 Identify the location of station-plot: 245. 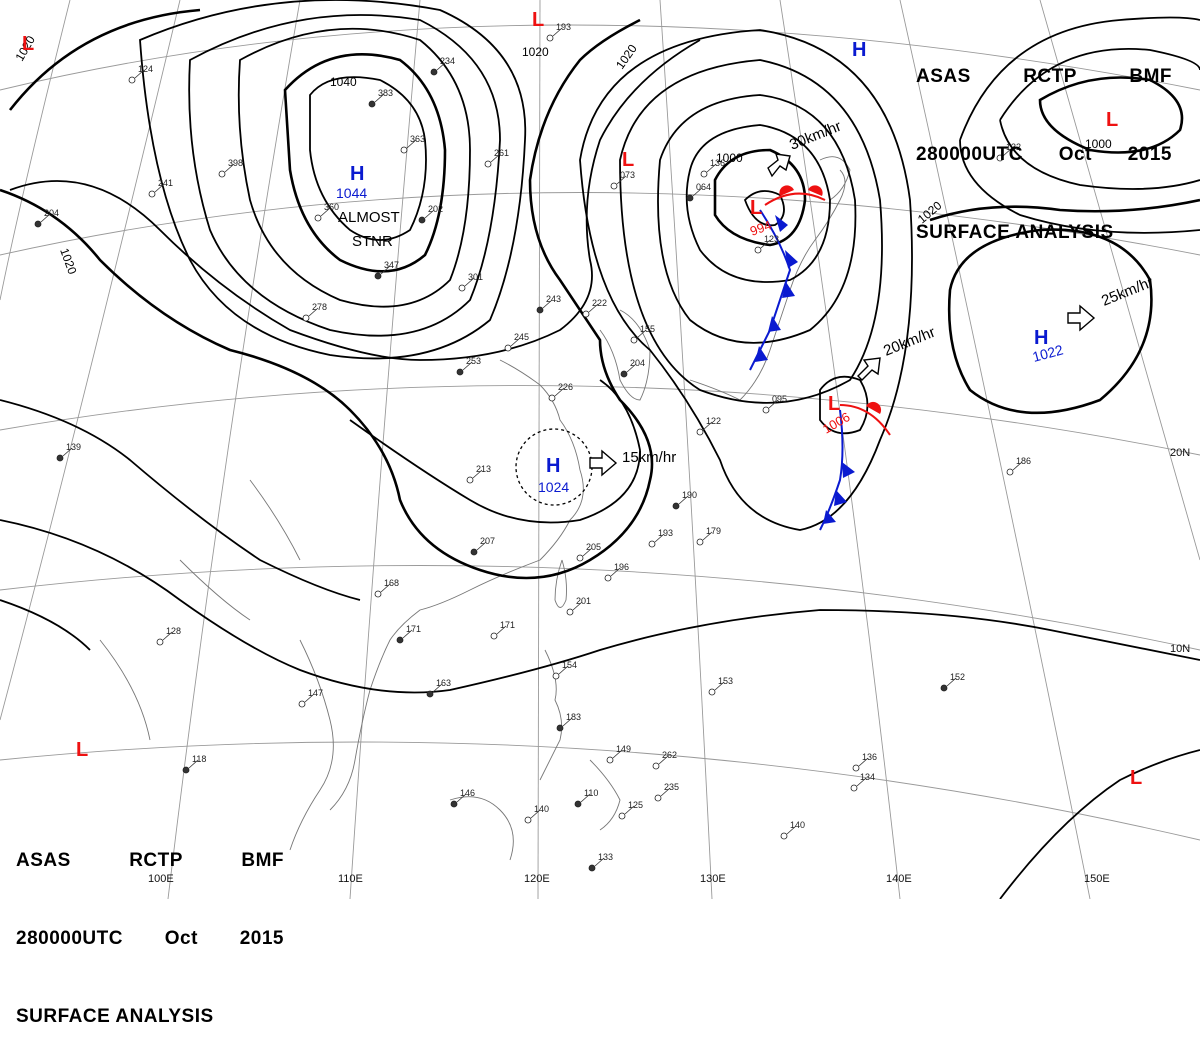
(516, 342).